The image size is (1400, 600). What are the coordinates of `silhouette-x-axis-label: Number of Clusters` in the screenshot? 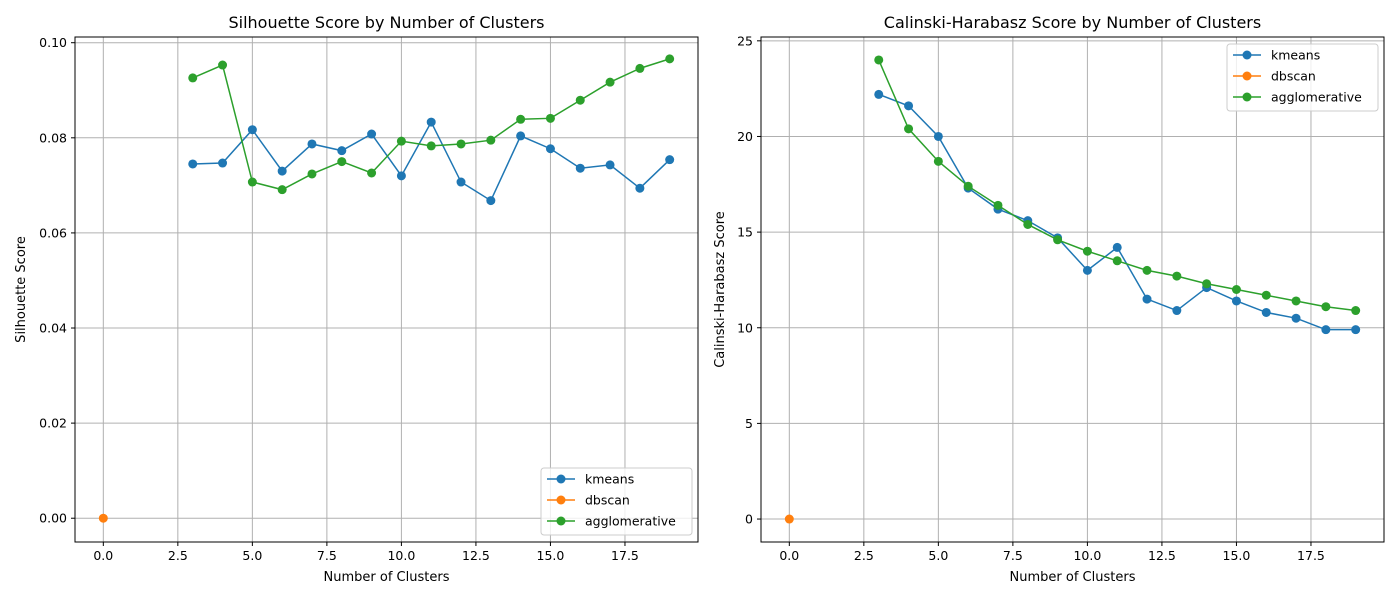 It's located at (387, 577).